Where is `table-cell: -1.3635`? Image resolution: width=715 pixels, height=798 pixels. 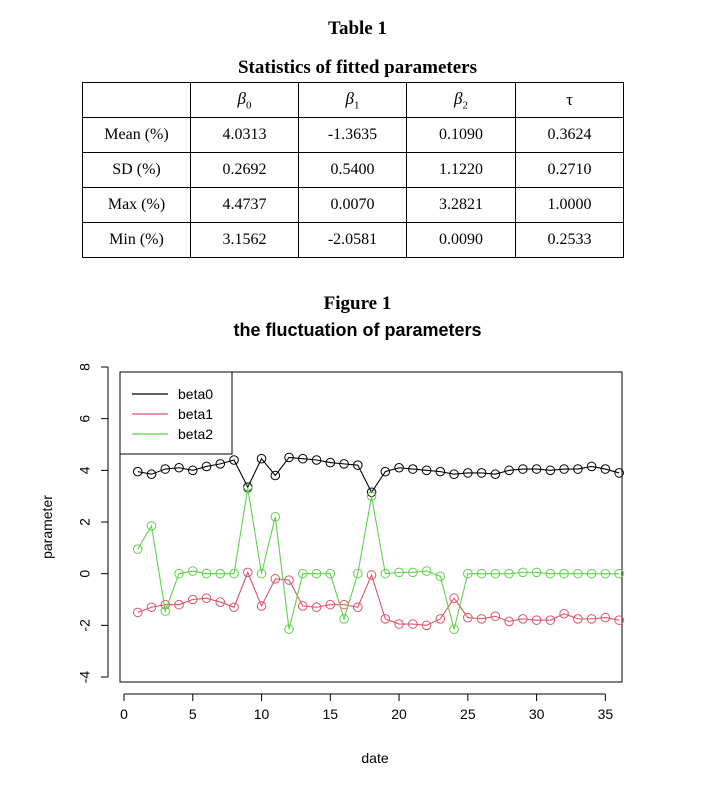 table-cell: -1.3635 is located at coordinates (352, 135).